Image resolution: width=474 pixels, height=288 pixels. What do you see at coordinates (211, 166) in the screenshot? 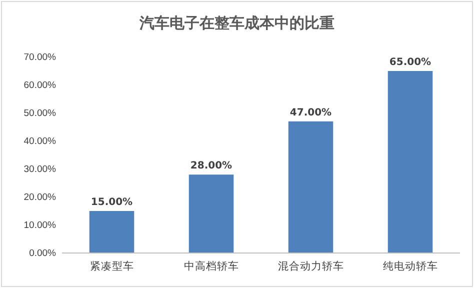
I see `data-label: 28.00%` at bounding box center [211, 166].